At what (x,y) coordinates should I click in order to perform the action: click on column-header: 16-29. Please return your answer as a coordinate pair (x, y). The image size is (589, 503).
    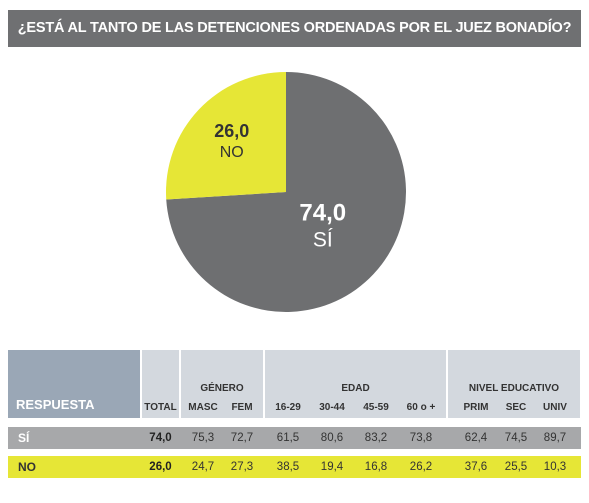
    Looking at the image, I should click on (288, 407).